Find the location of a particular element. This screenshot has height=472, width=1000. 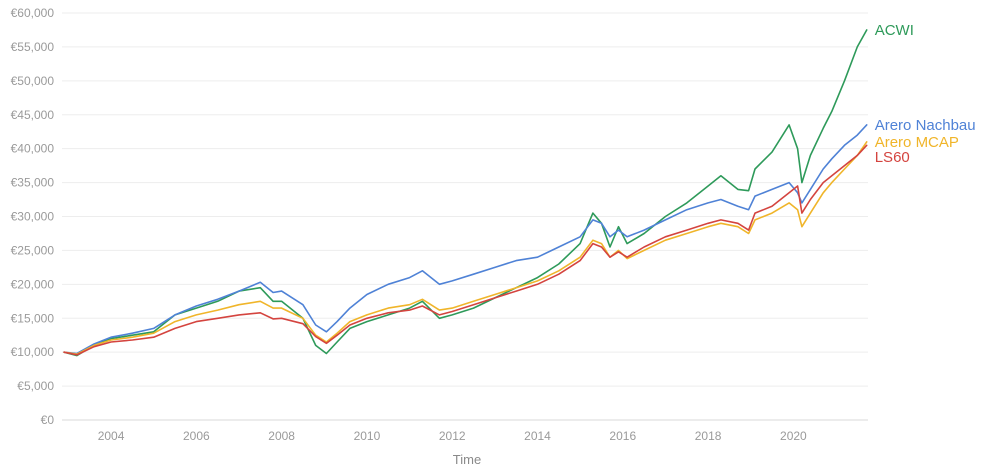

x-tick-label: 2014 is located at coordinates (537, 436).